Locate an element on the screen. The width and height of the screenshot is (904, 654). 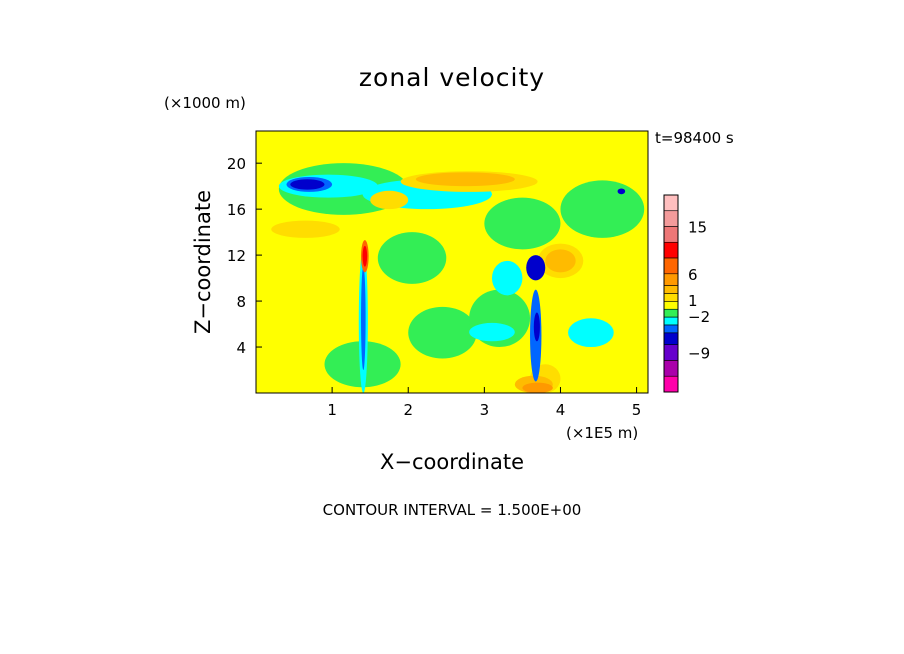
x-tick-label: 3 is located at coordinates (485, 410).